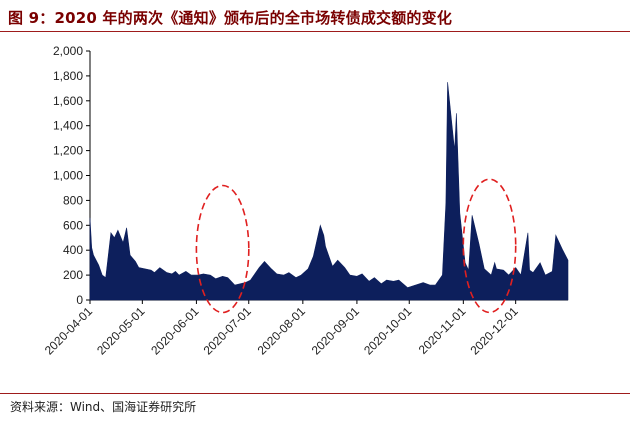 The width and height of the screenshot is (630, 423). I want to click on top-rule, so click(315, 31).